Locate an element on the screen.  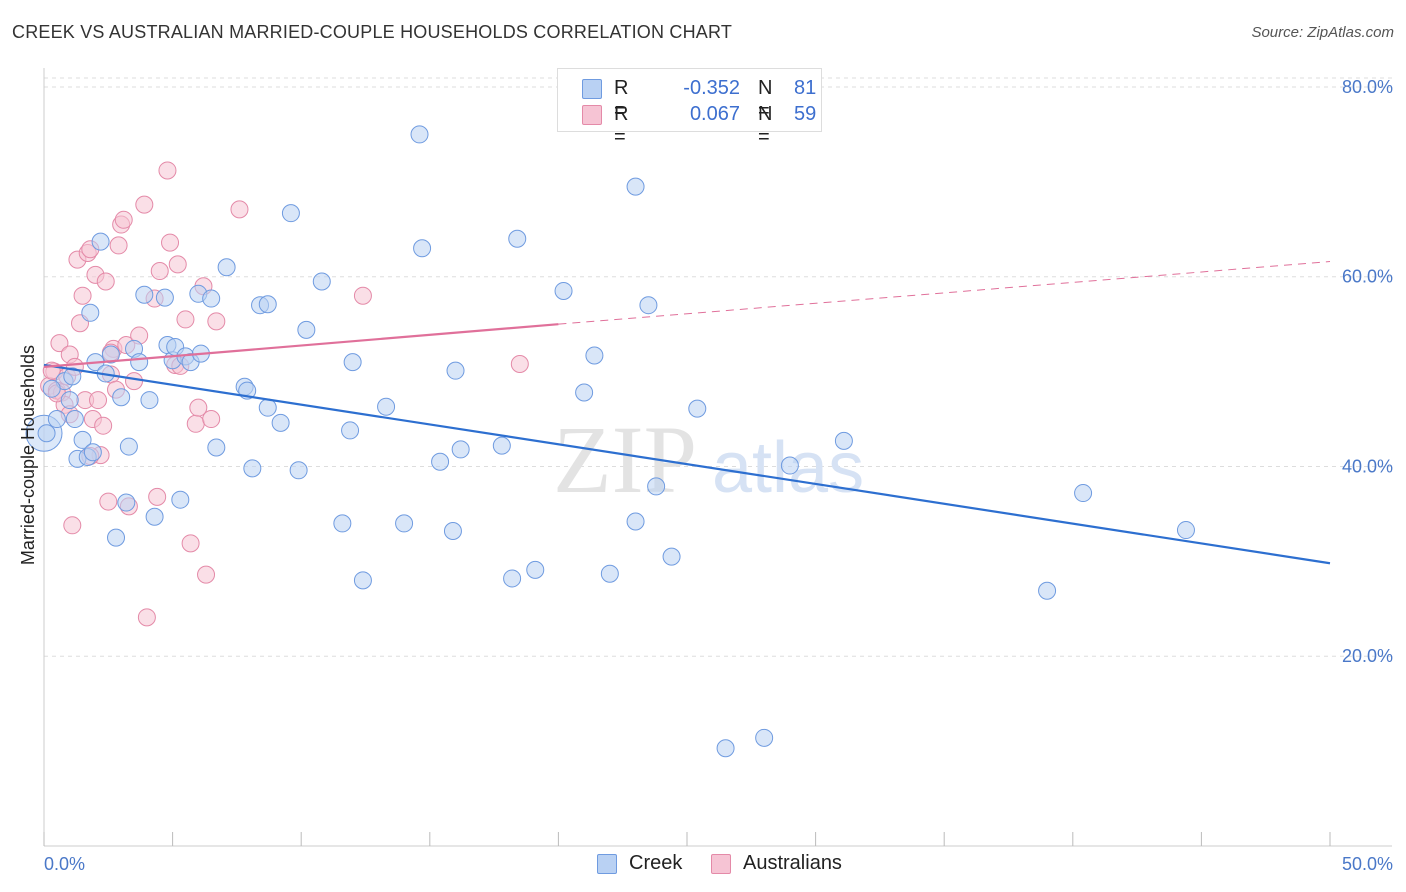
chart-source: Source: ZipAtlas.com is located at coordinates (1322, 32).